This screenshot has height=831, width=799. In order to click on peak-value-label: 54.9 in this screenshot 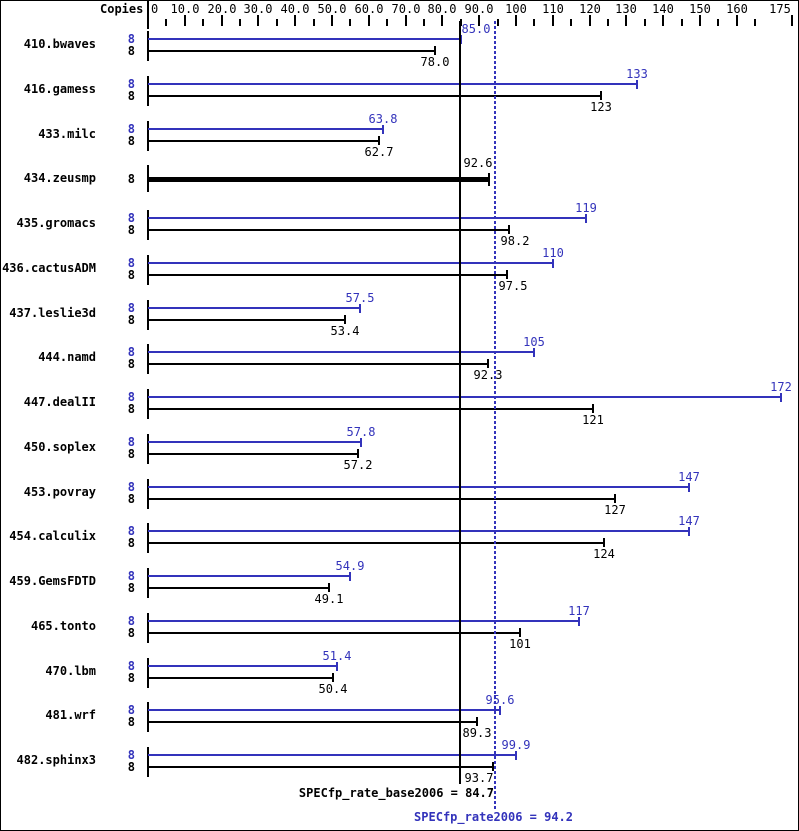, I will do `click(350, 566)`.